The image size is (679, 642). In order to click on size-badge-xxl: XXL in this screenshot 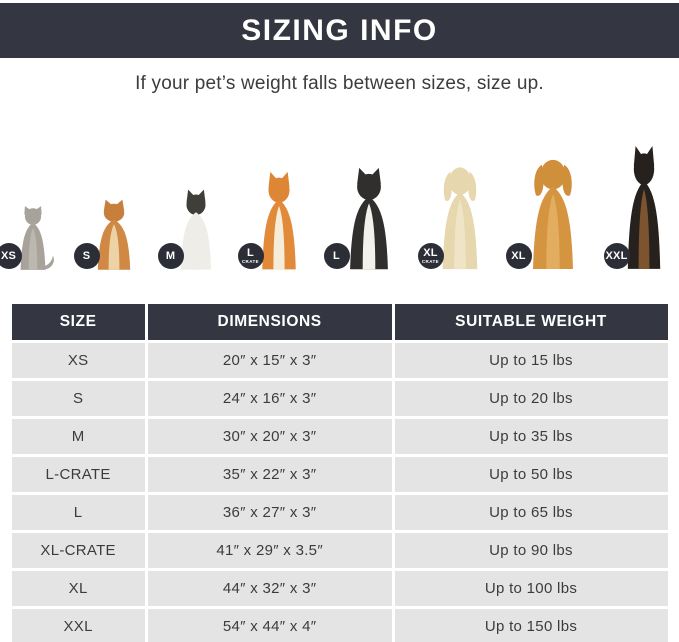, I will do `click(616, 256)`.